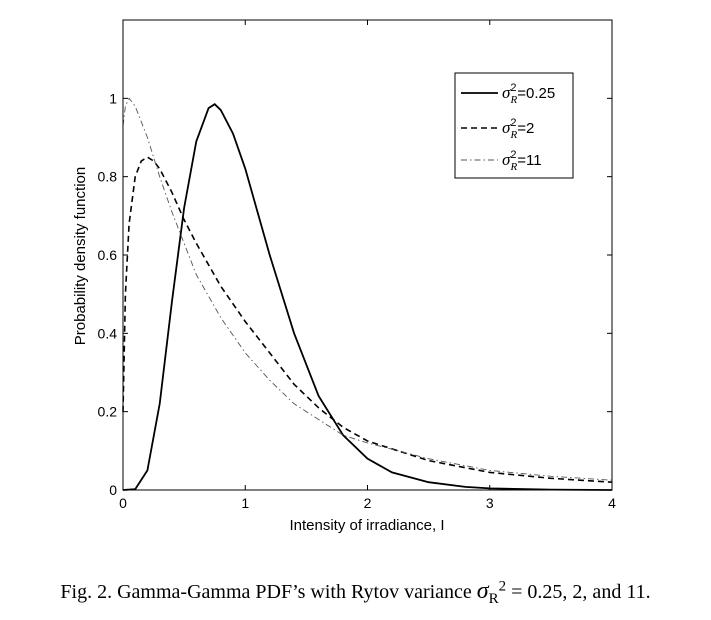  What do you see at coordinates (113, 490) in the screenshot?
I see `y-tick-label: 0` at bounding box center [113, 490].